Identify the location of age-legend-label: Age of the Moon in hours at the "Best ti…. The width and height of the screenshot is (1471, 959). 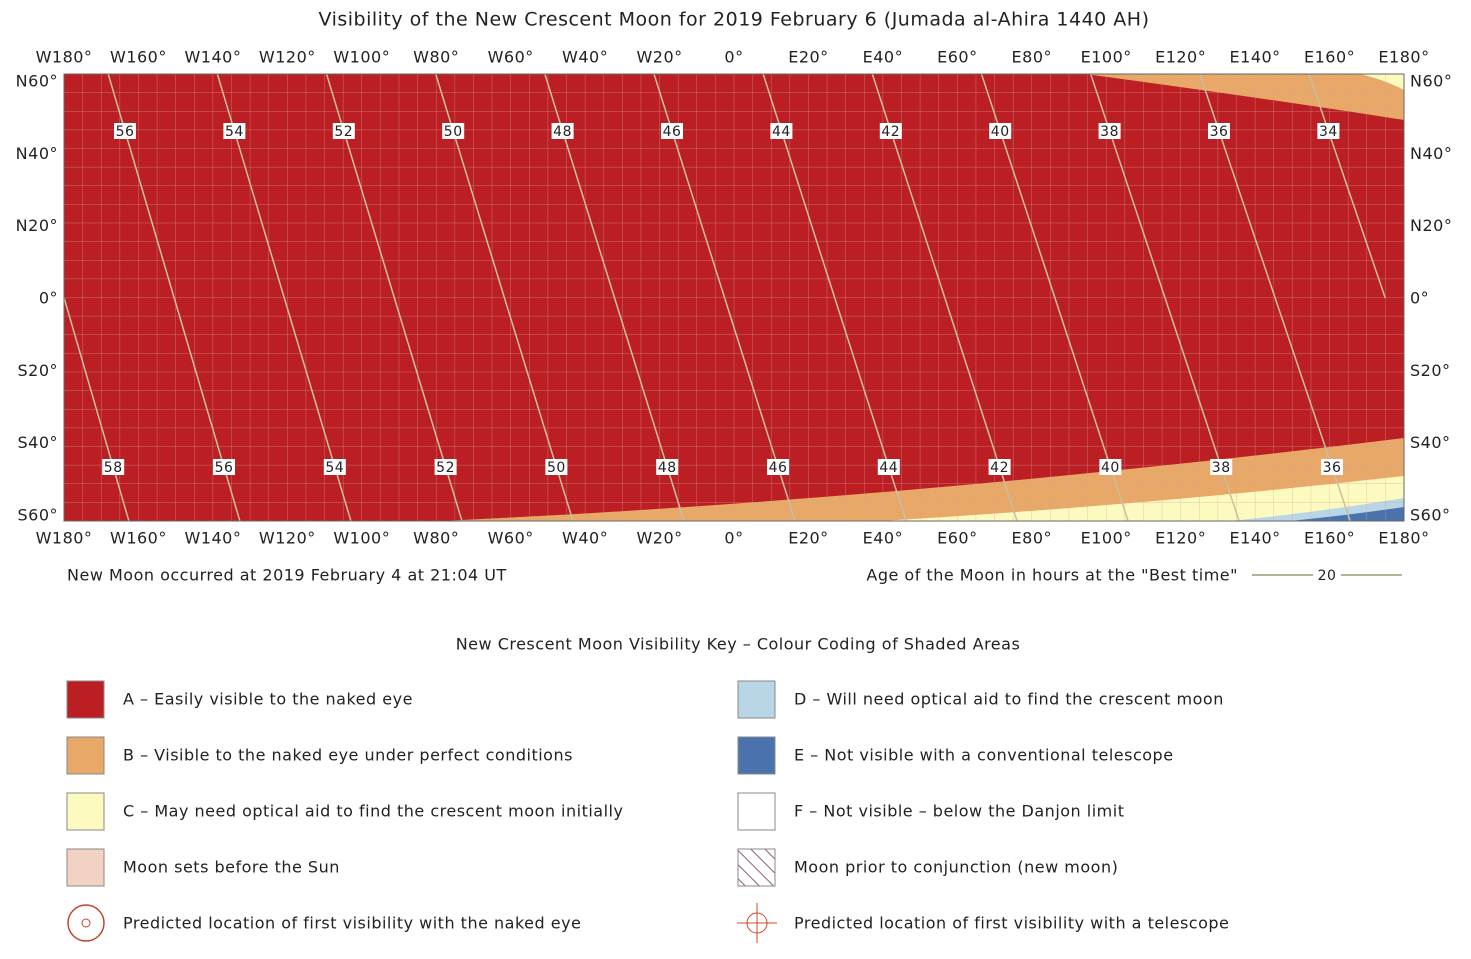
(1052, 575).